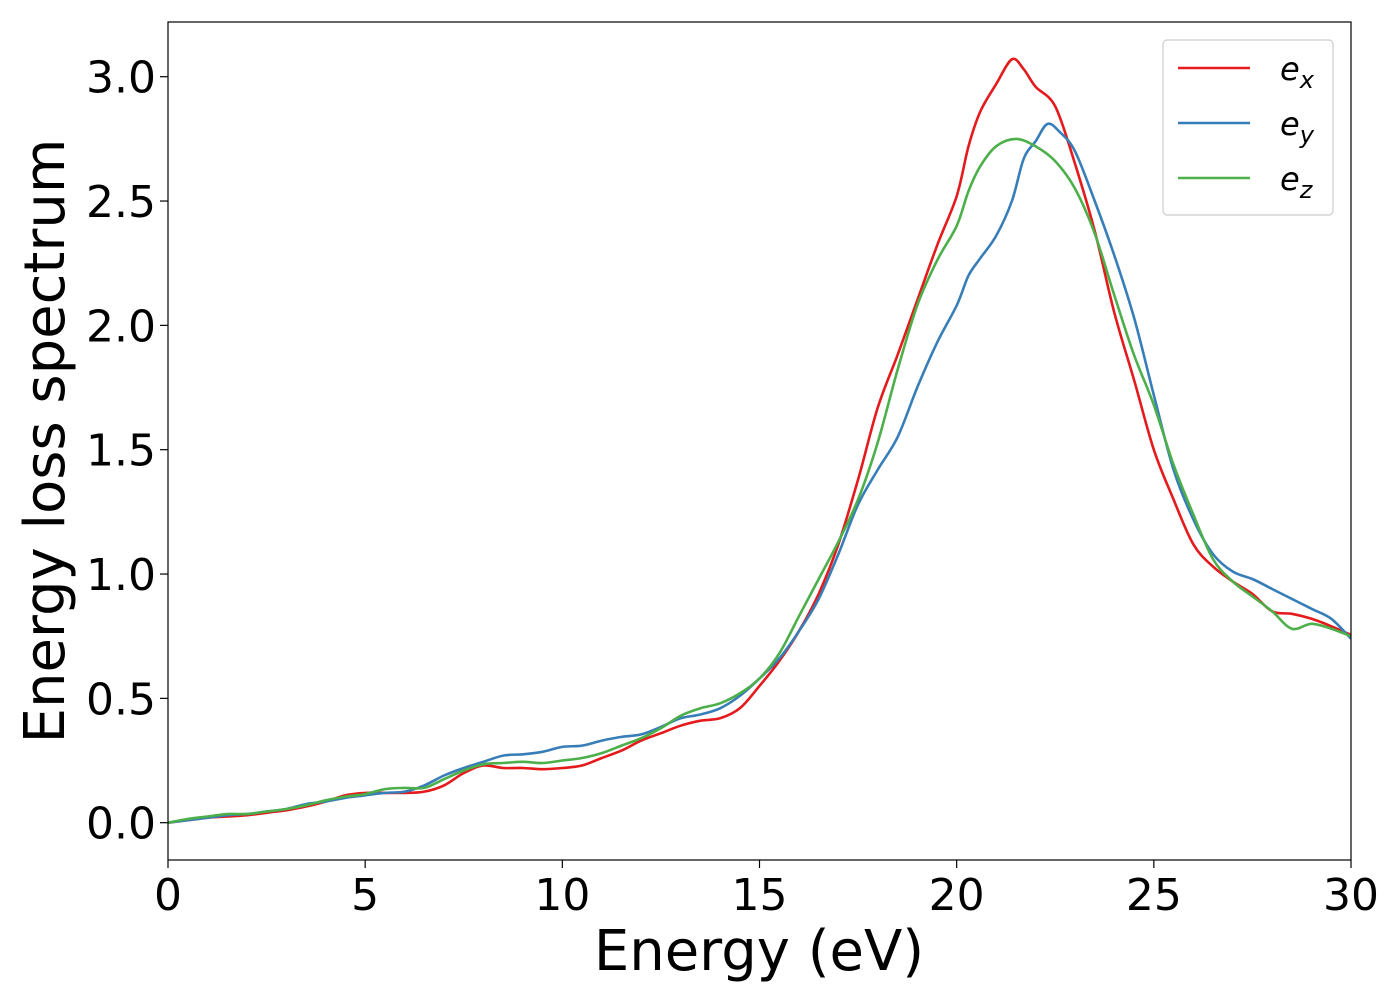  Describe the element at coordinates (121, 202) in the screenshot. I see `y-tick-label: 2.5` at that location.